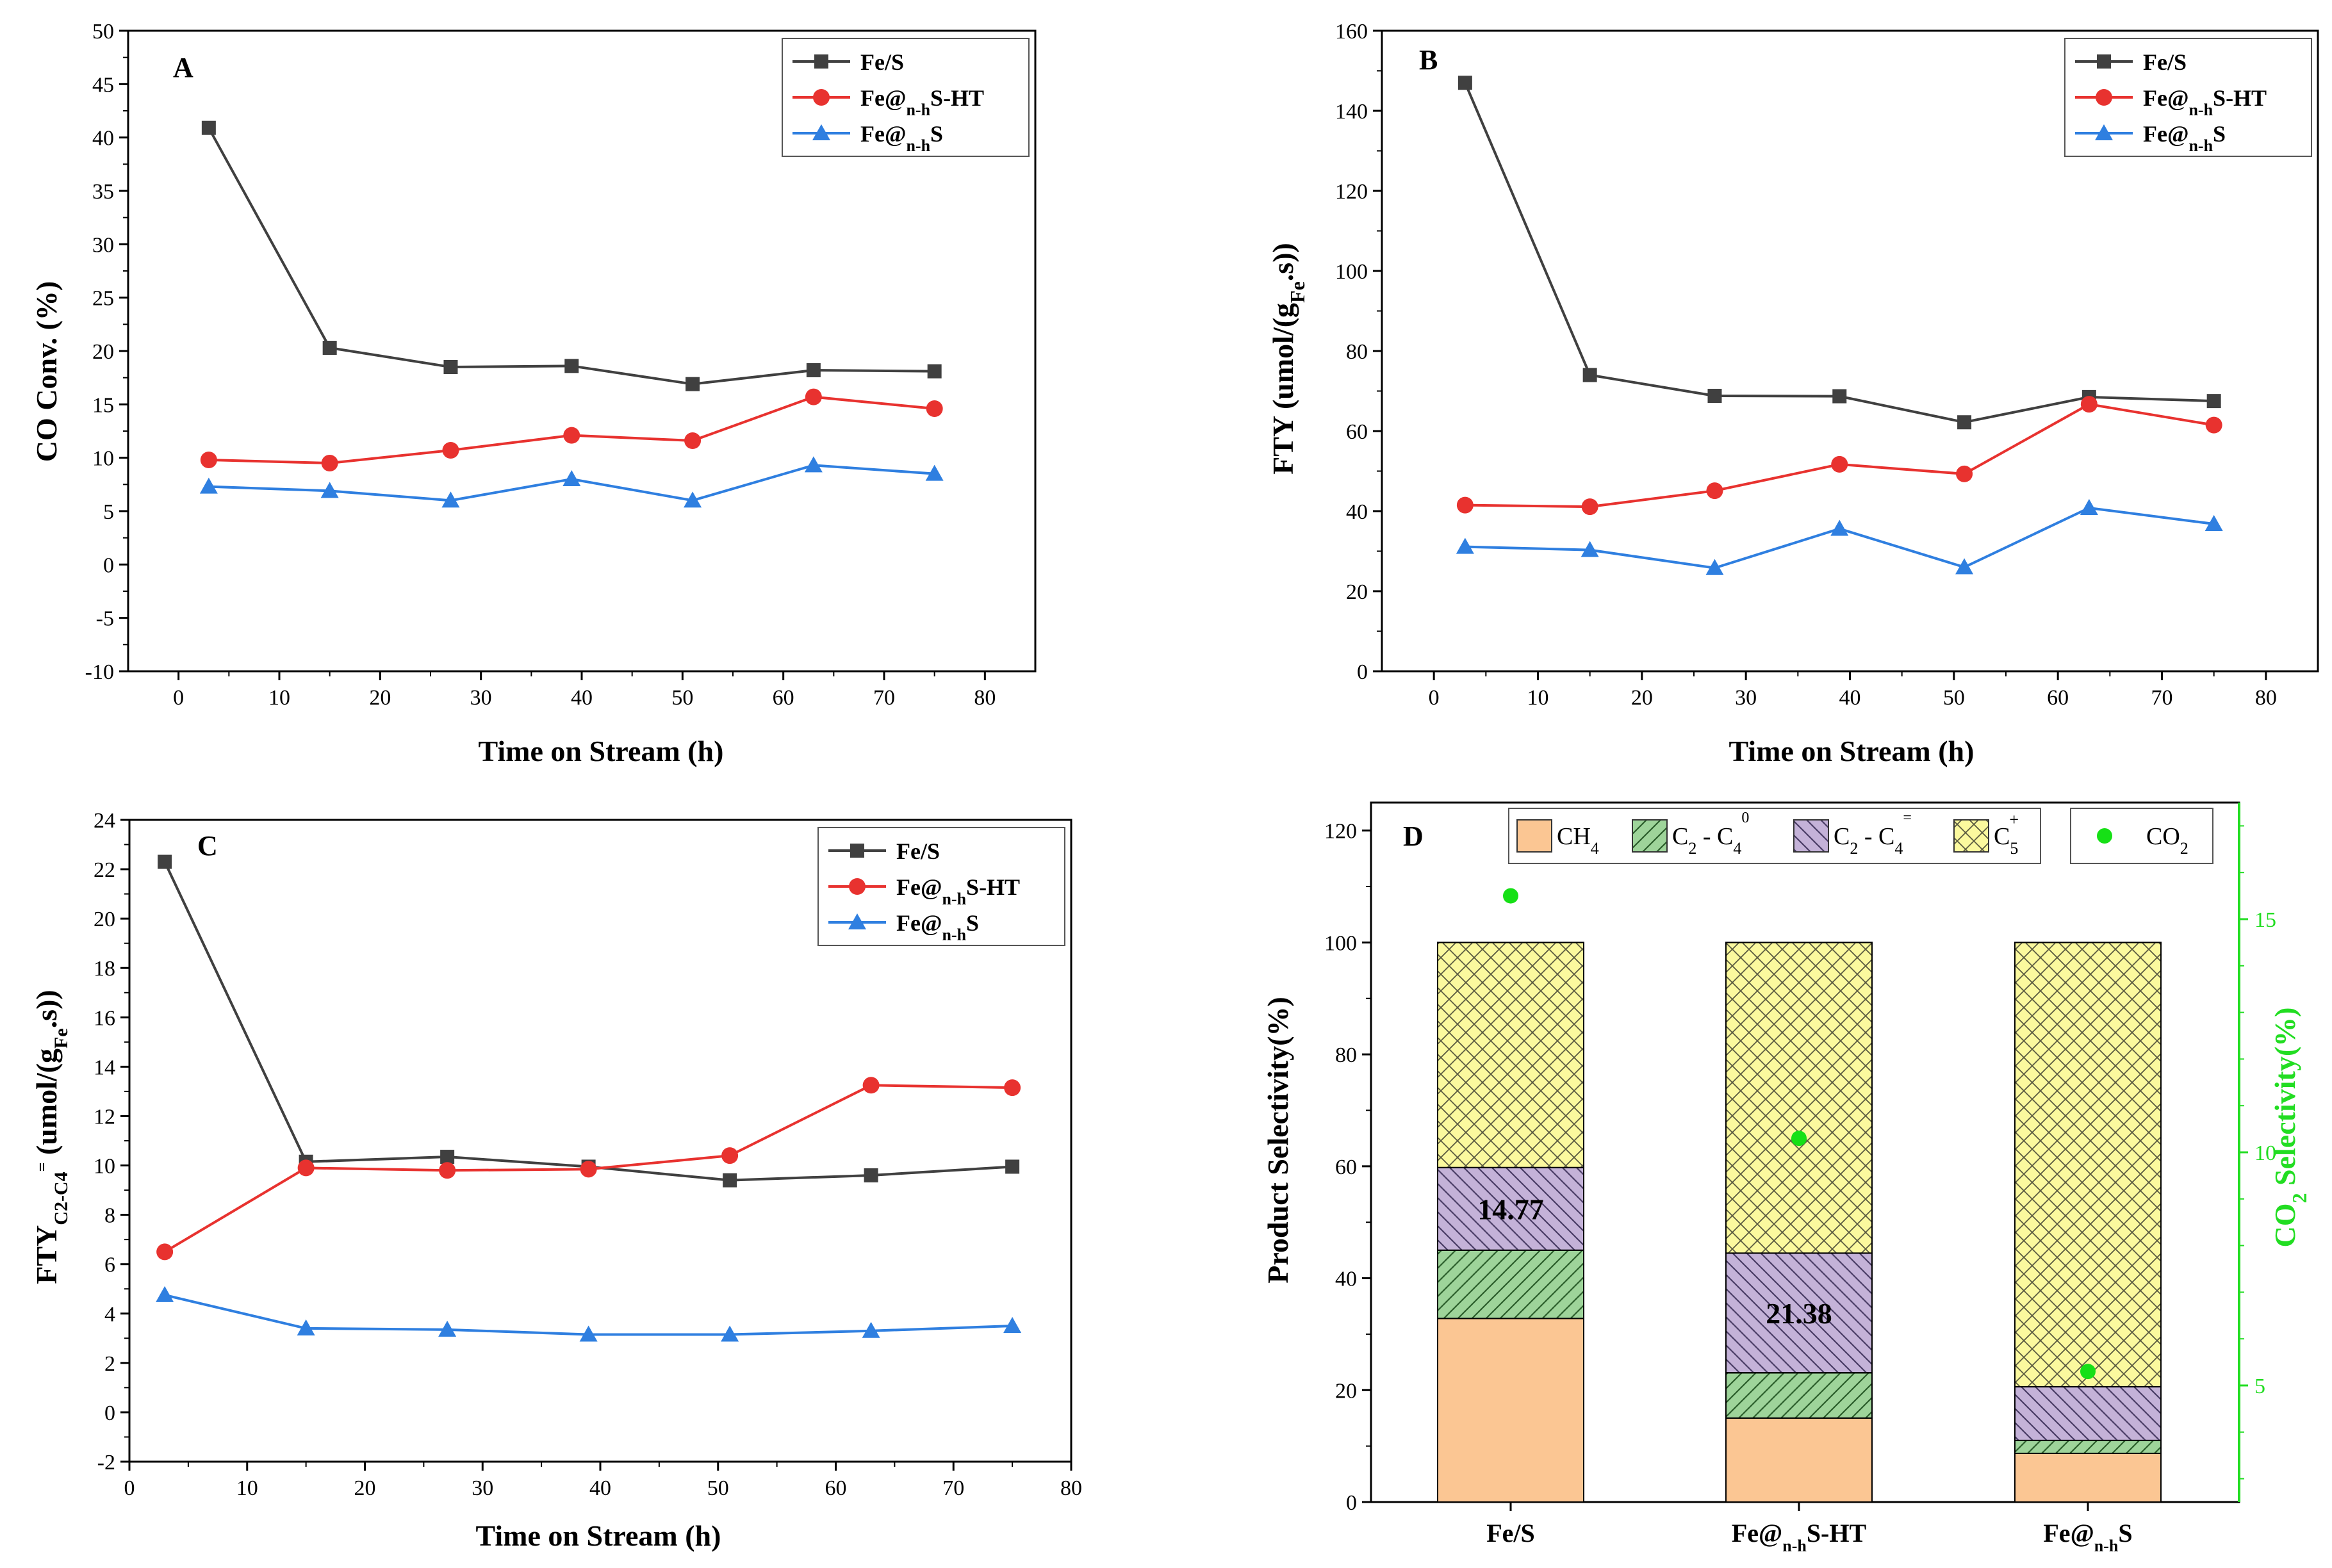 The height and width of the screenshot is (1568, 2332). I want to click on panel-d-bar-1-seg-1-hatch, so click(1799, 1395).